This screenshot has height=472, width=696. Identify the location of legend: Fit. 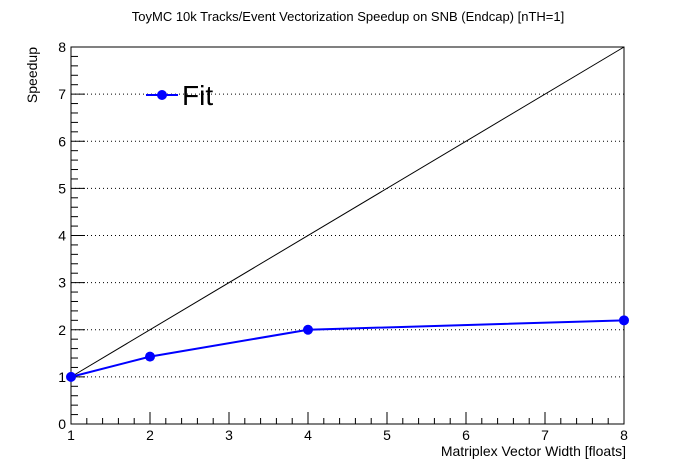
(179, 95).